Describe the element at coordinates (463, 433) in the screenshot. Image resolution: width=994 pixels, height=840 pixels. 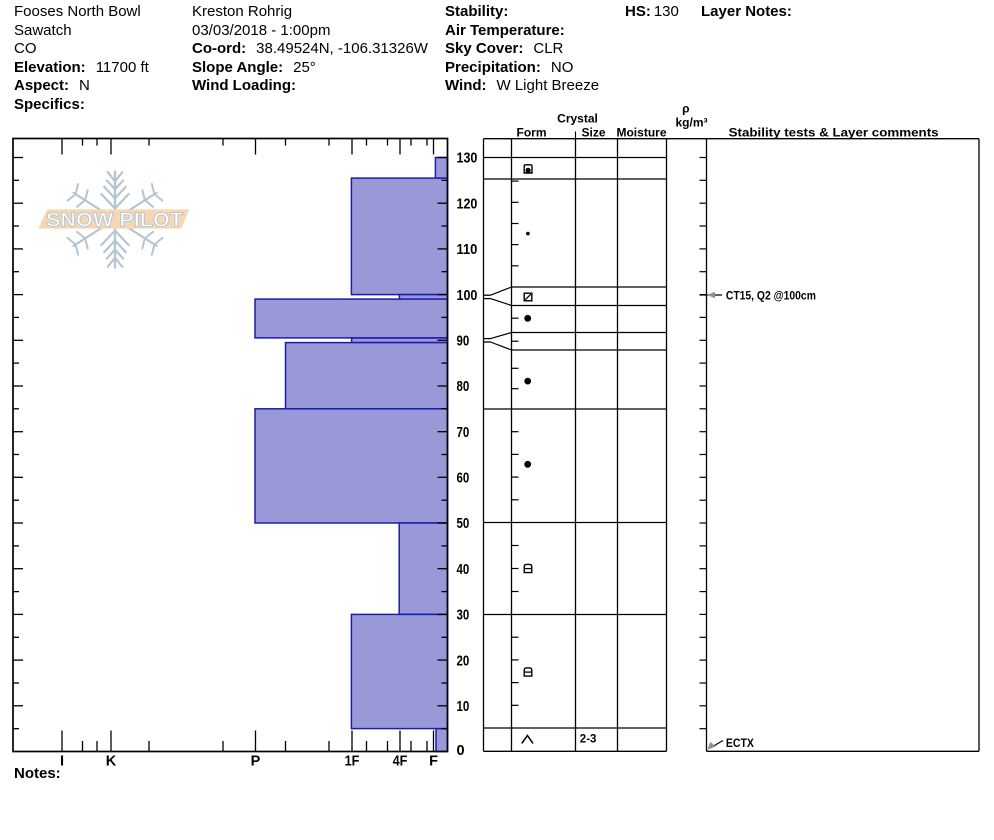
I see `svg-text: 70` at that location.